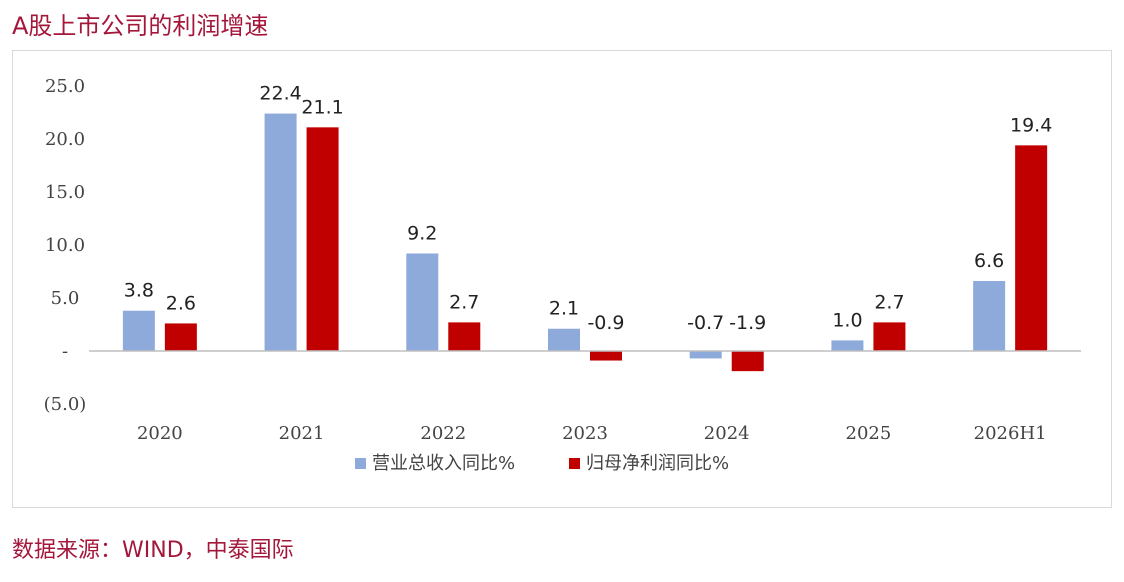 The width and height of the screenshot is (1124, 582). I want to click on revenue-data-label: 3.8, so click(139, 291).